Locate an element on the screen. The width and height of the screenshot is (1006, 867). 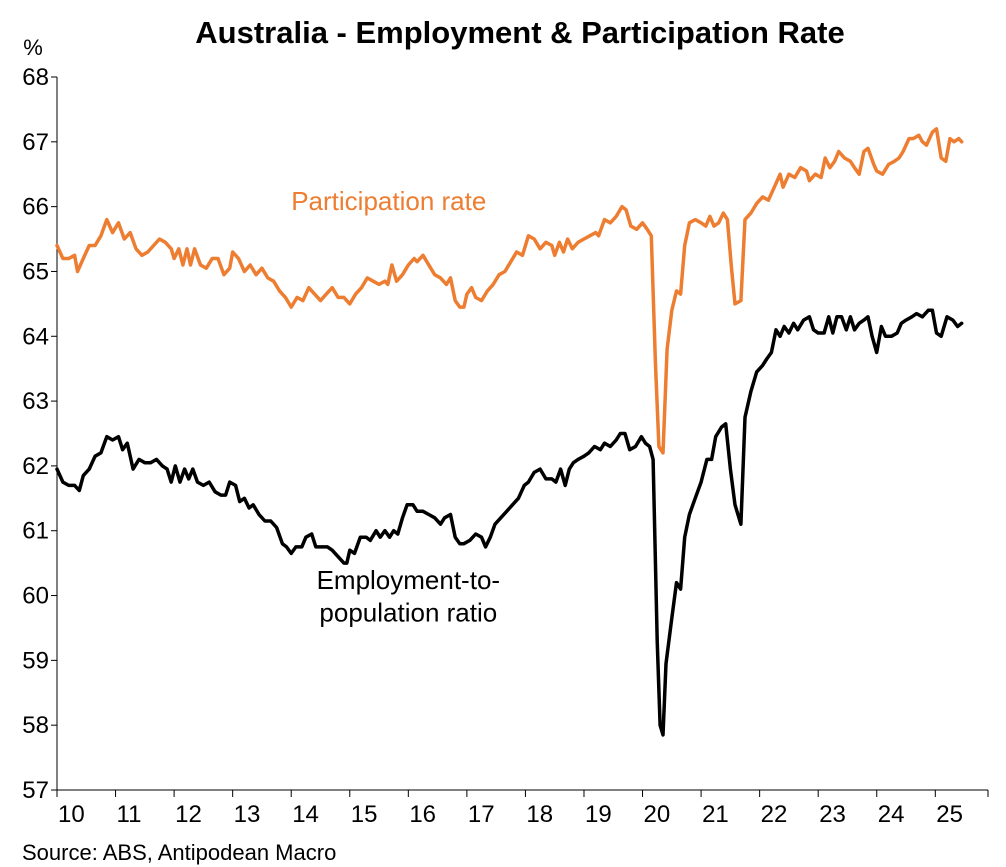
y-tick-label: 66 is located at coordinates (35, 207).